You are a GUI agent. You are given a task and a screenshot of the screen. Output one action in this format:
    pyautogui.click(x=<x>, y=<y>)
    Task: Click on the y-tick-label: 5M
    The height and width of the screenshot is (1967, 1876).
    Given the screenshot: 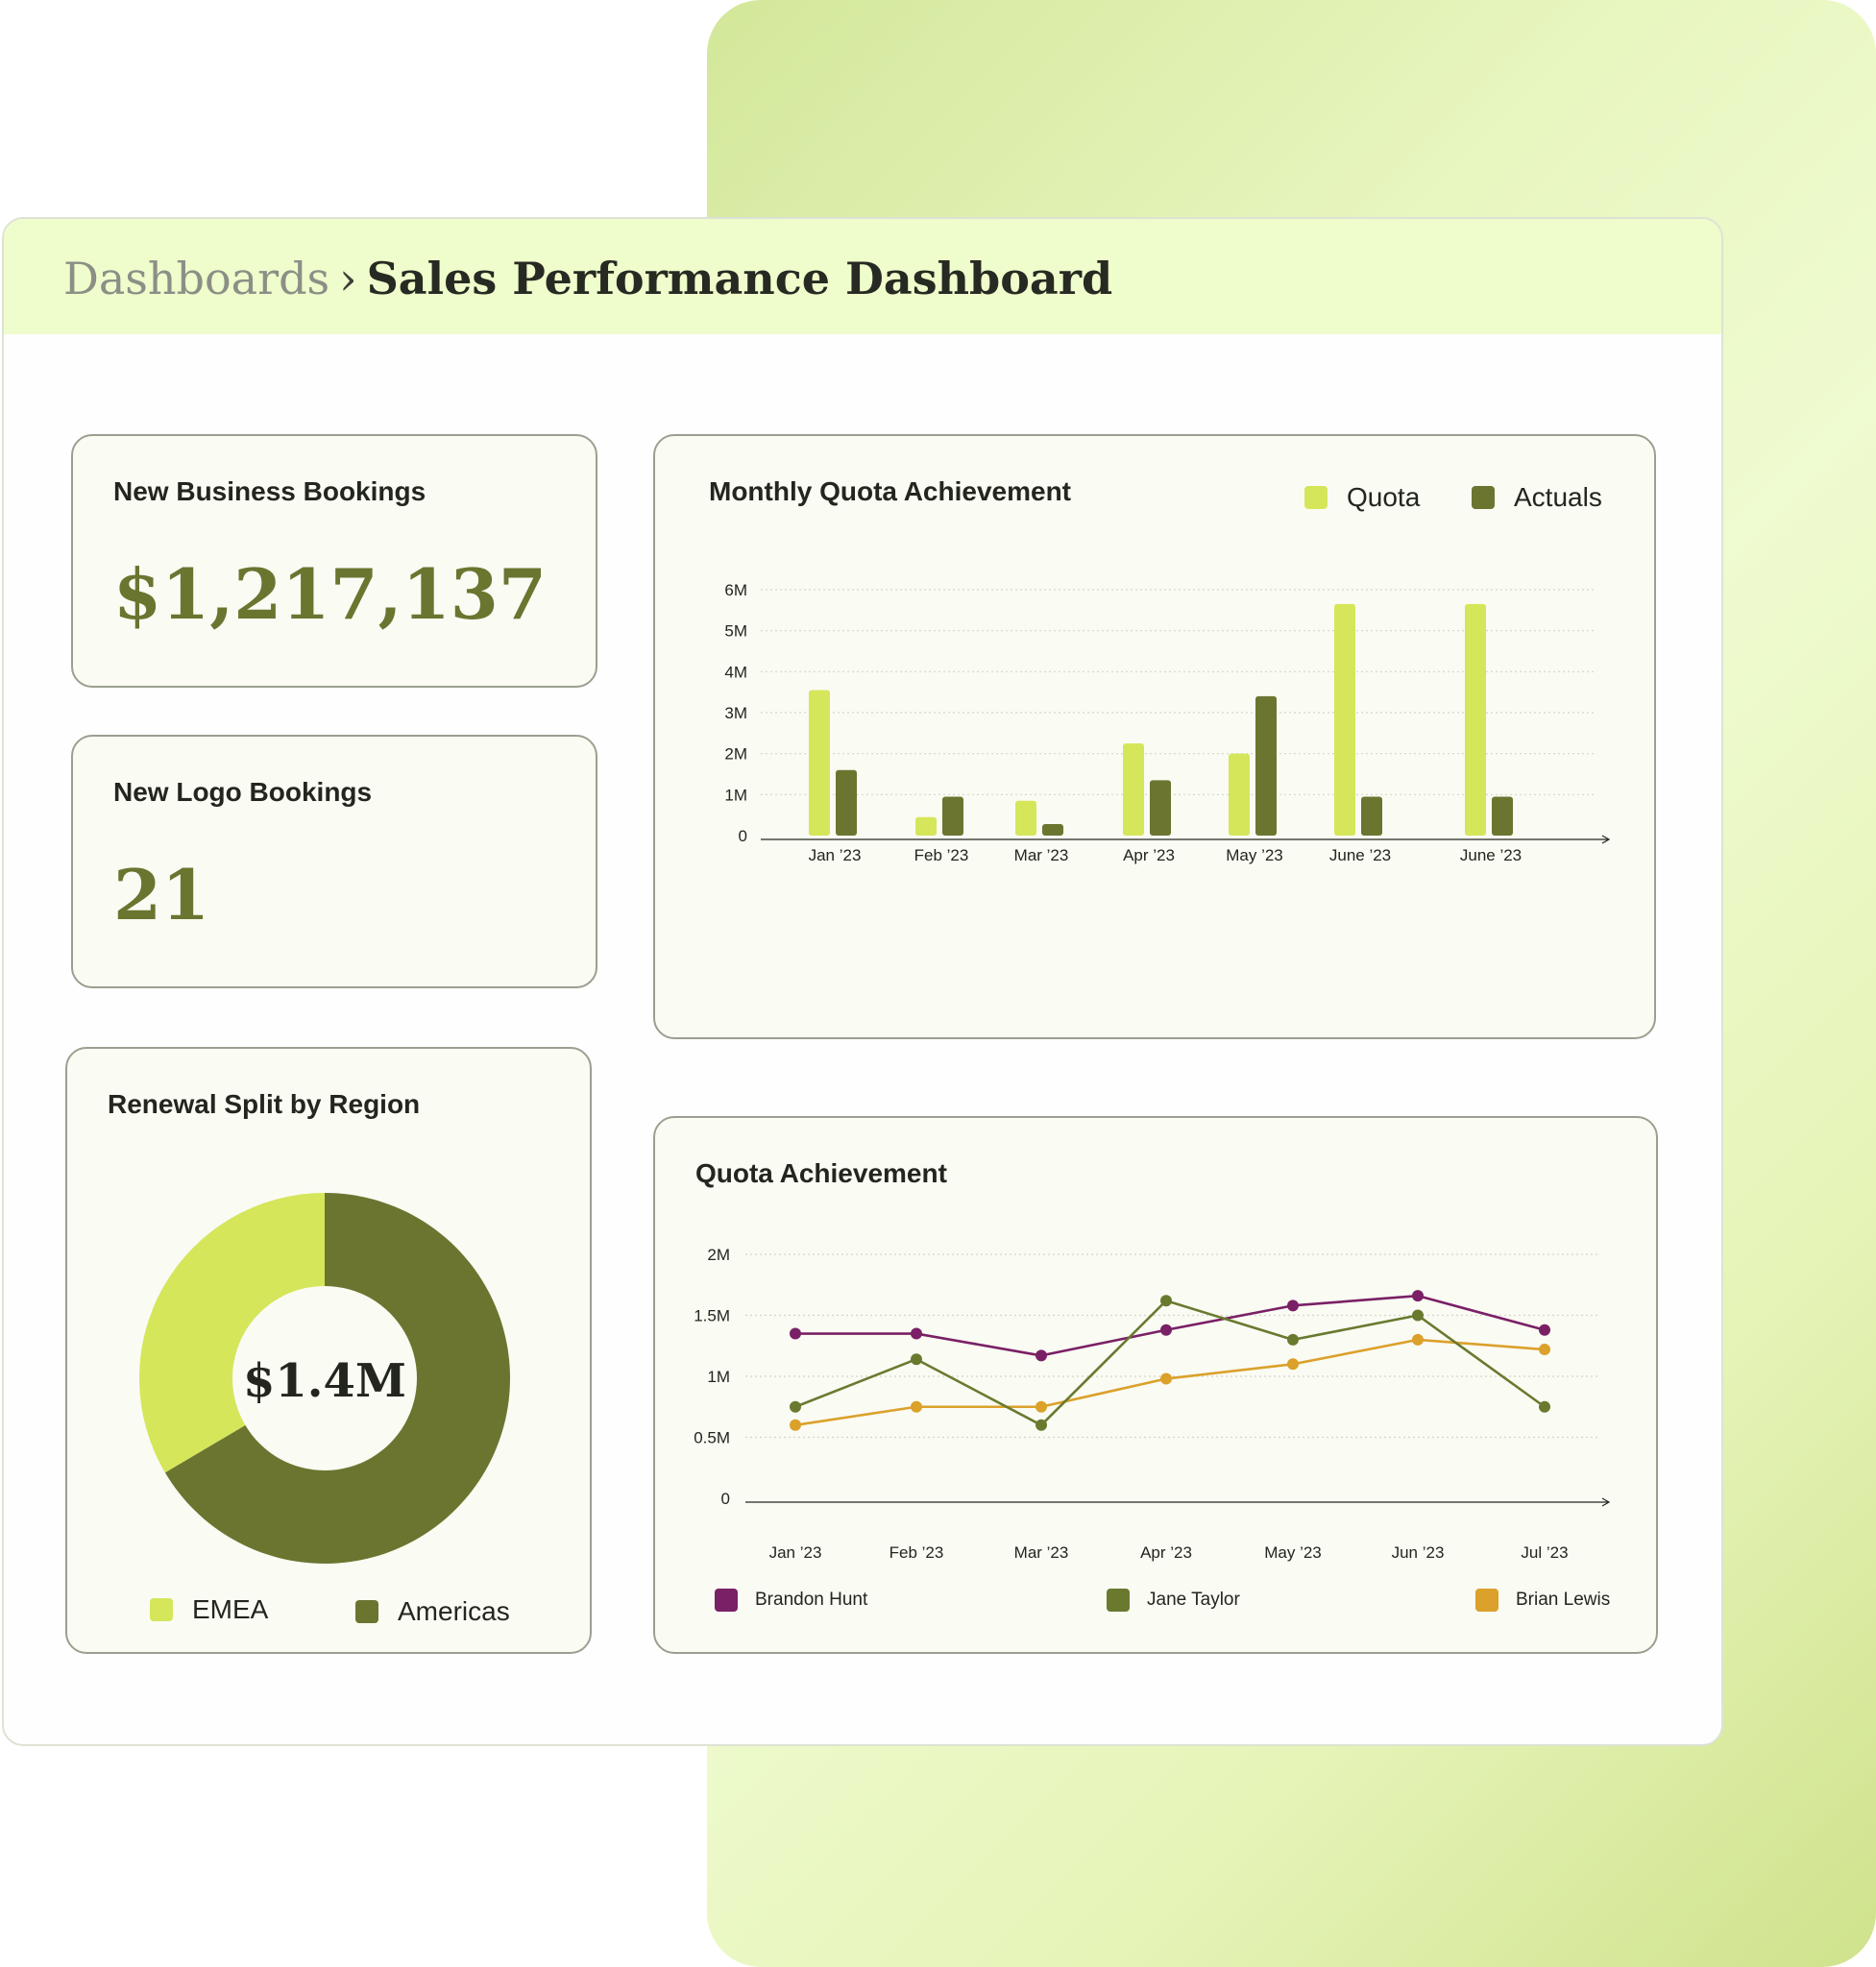 What is the action you would take?
    pyautogui.click(x=735, y=631)
    